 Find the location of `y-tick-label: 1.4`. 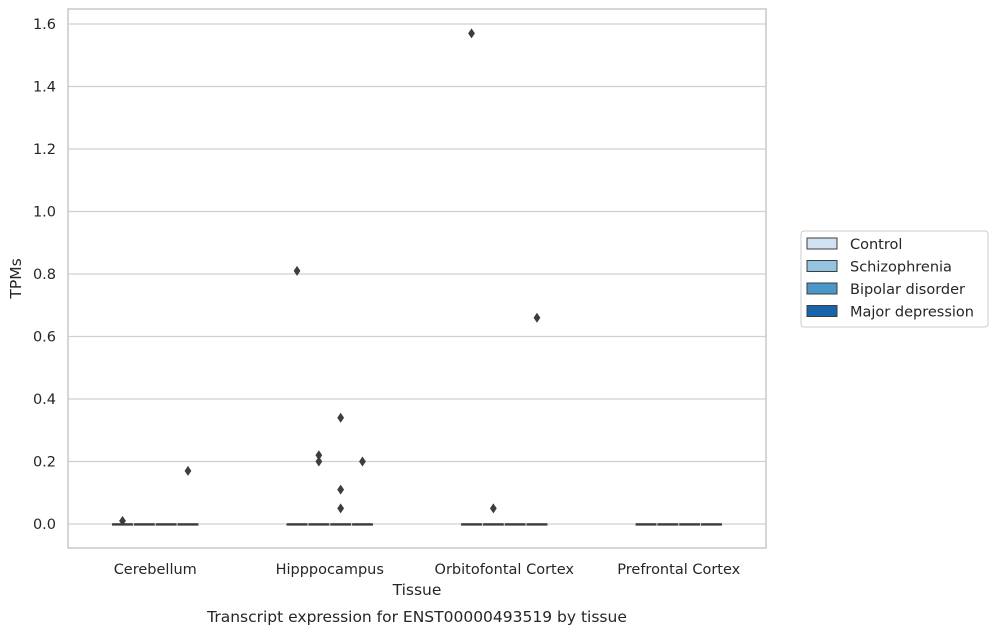

y-tick-label: 1.4 is located at coordinates (44, 88).